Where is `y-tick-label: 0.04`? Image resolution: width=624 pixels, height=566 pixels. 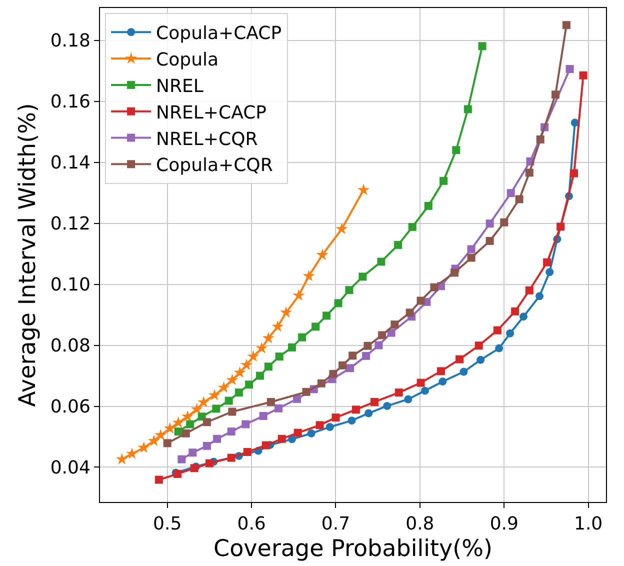 y-tick-label: 0.04 is located at coordinates (70, 468).